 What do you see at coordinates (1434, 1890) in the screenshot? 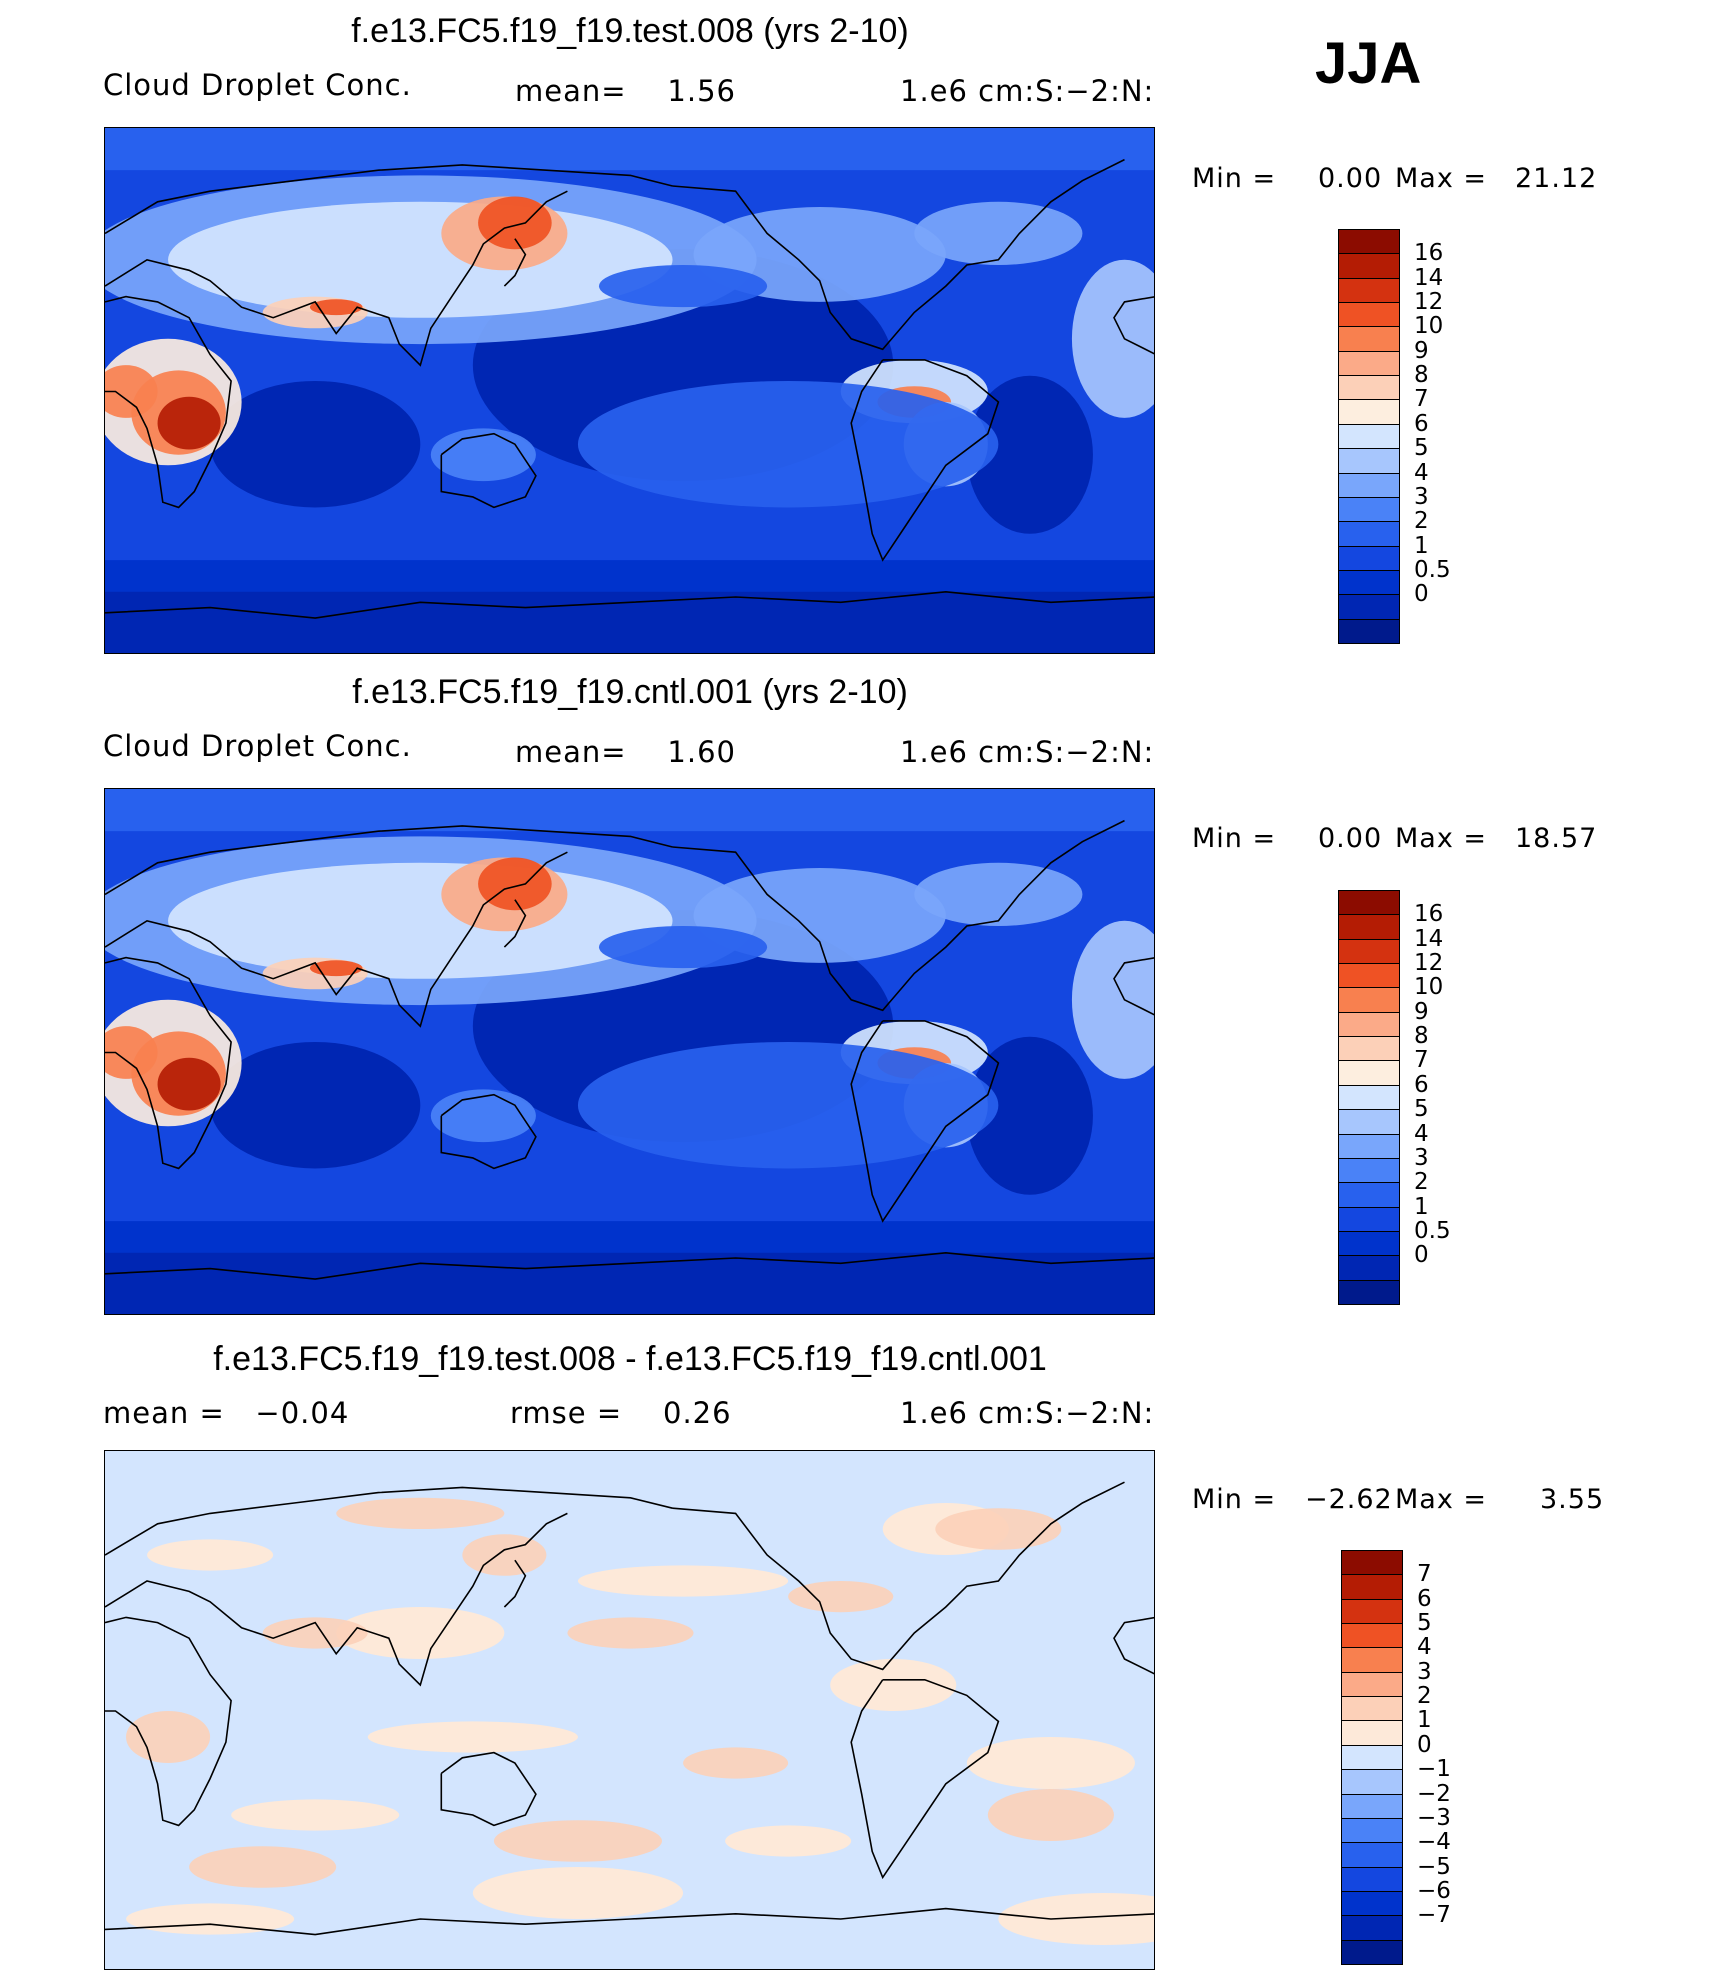
I see `colorbar-label: −6` at bounding box center [1434, 1890].